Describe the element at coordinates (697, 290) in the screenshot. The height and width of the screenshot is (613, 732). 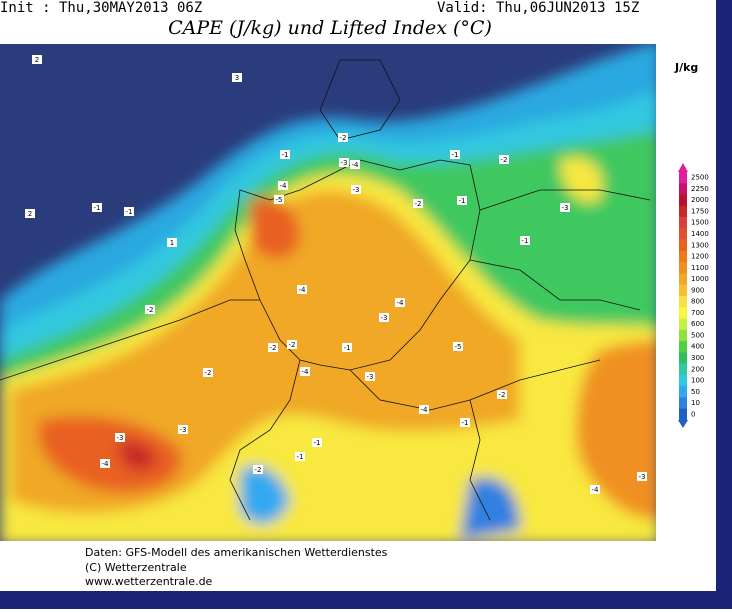
I see `colorbar-label: 900` at that location.